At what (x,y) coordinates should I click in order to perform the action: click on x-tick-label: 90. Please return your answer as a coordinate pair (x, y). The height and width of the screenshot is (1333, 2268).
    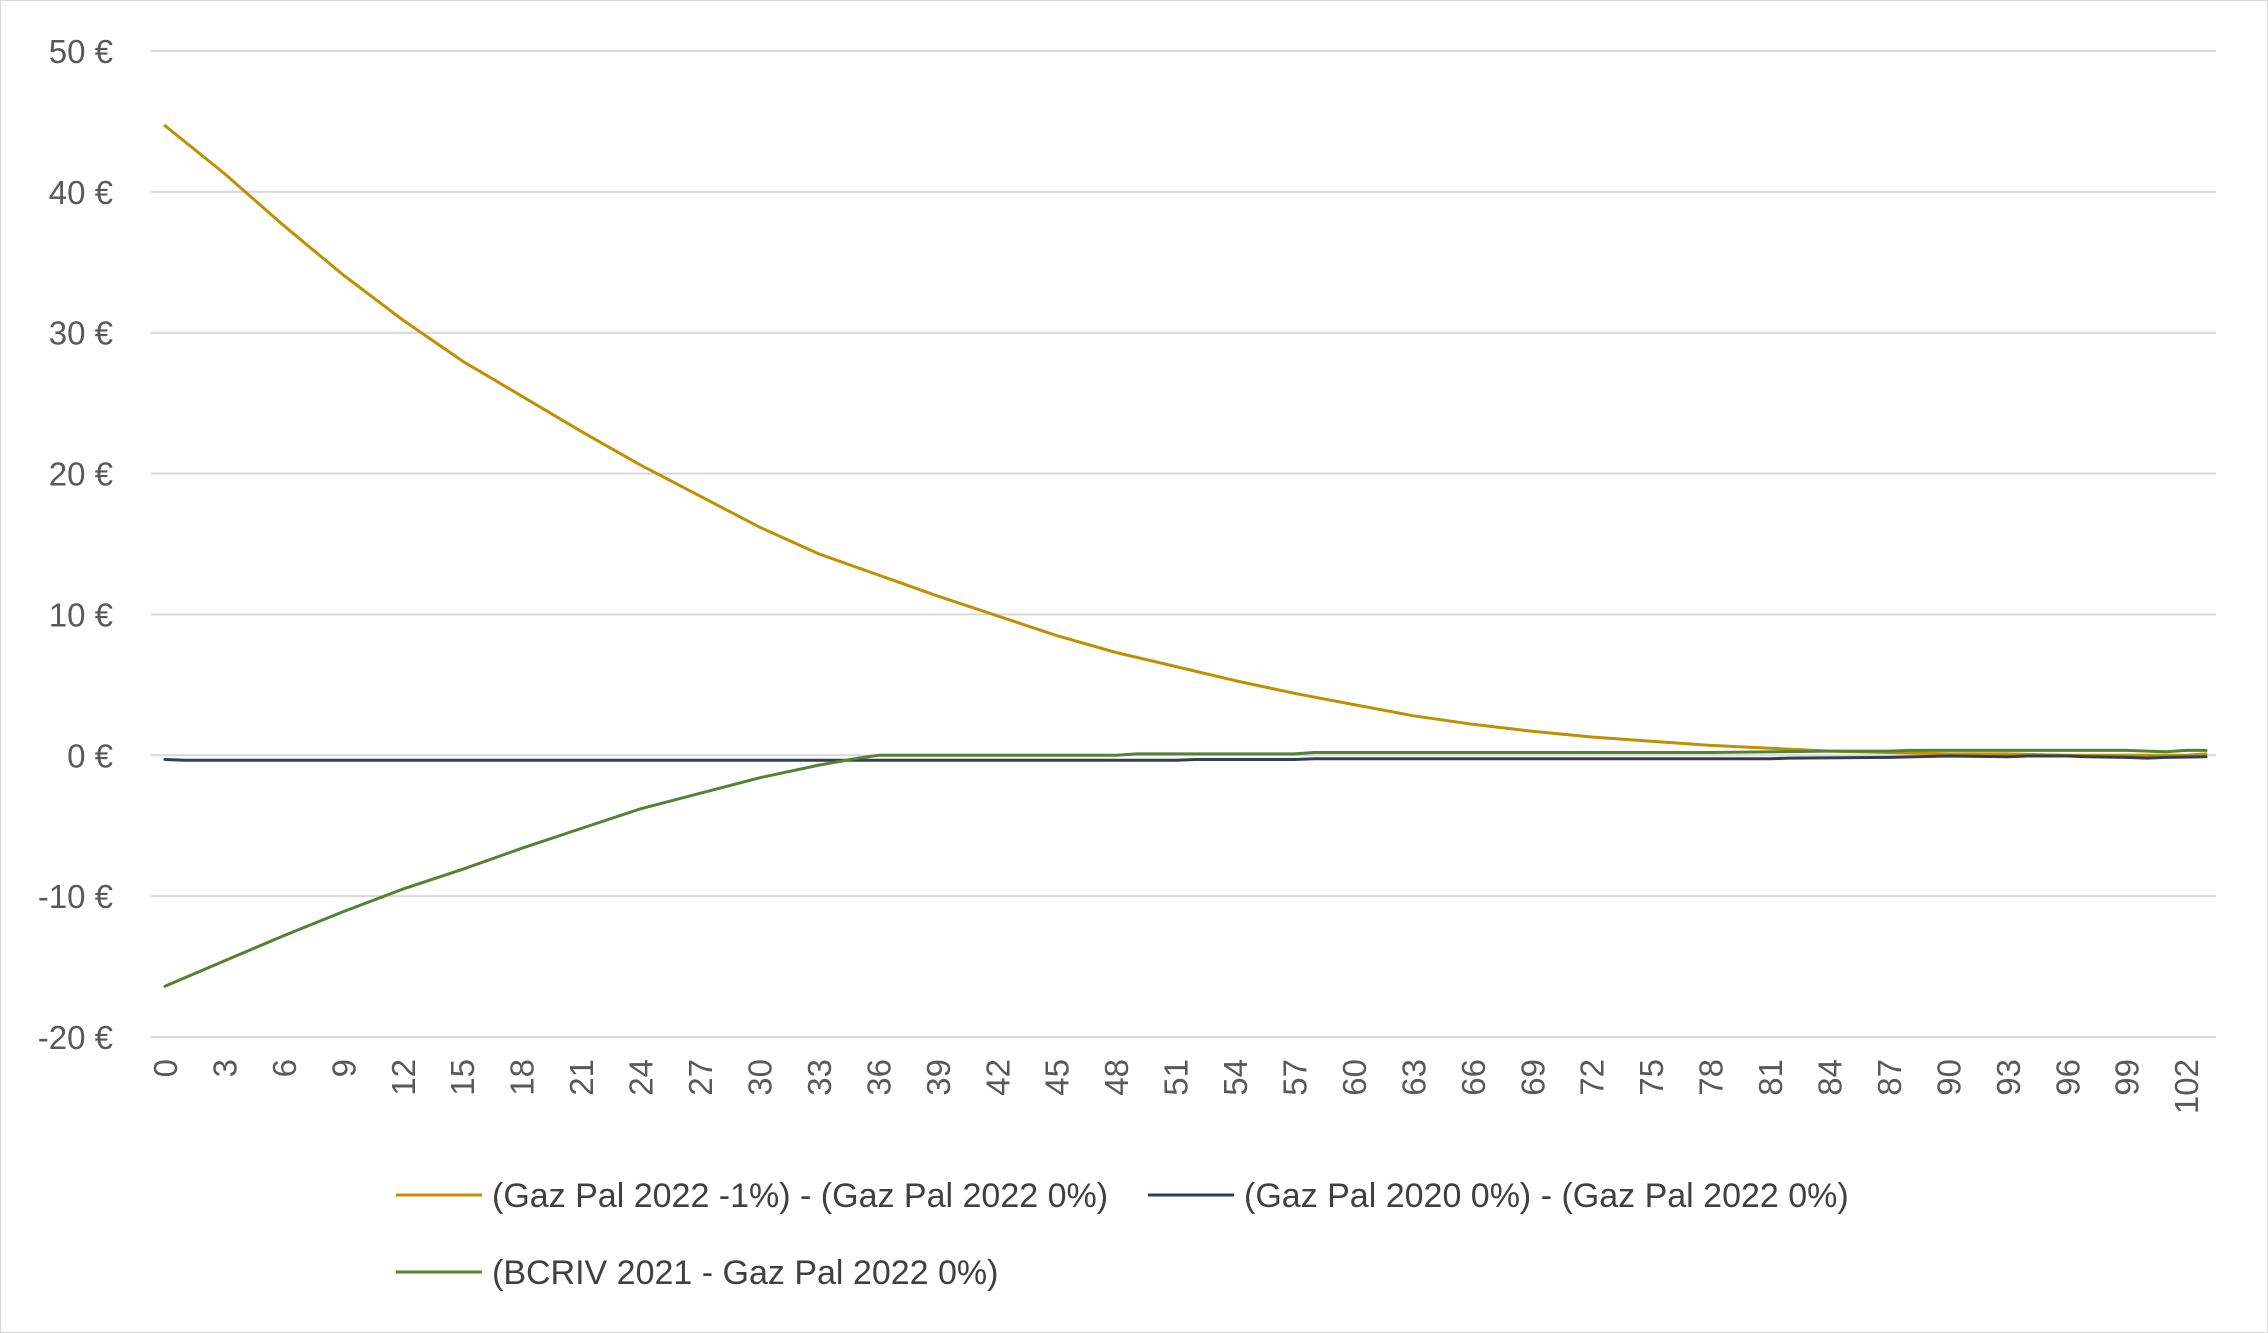
    Looking at the image, I should click on (1948, 1077).